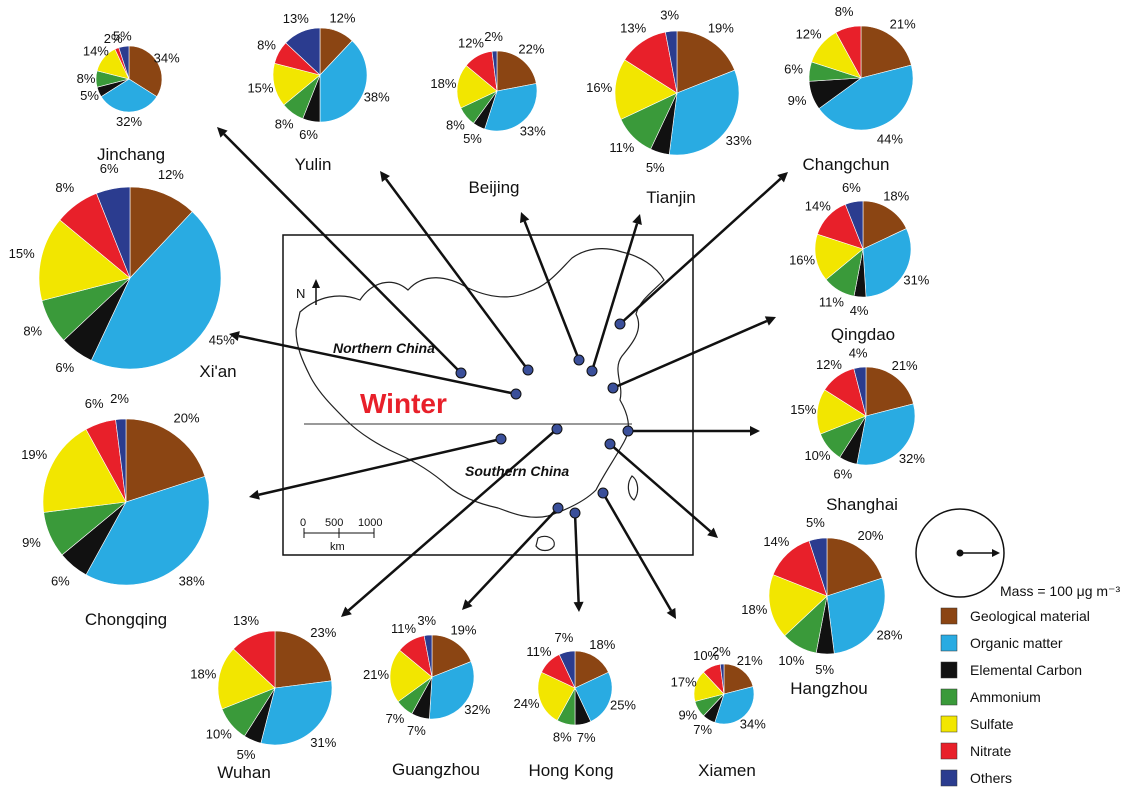 This screenshot has height=792, width=1147. I want to click on pie-hangzhou: 20% 28% 5% 10% 18% 14% 5%, so click(822, 596).